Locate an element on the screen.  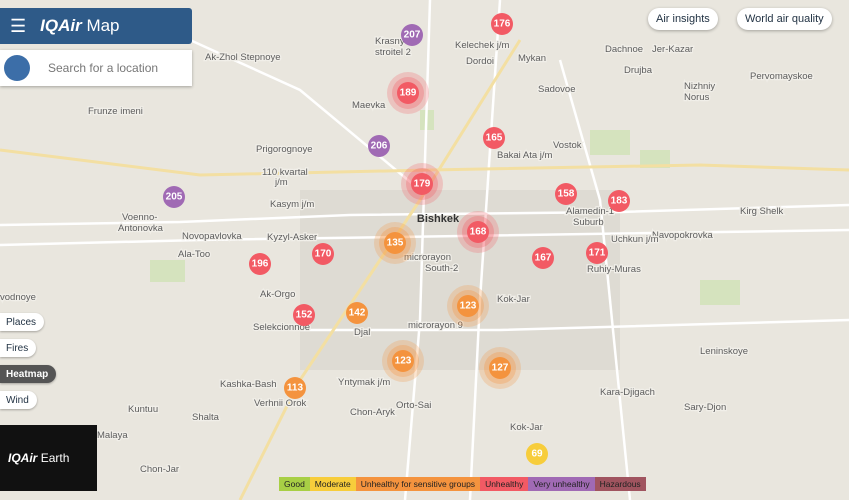
place-label: Orto-Sai is located at coordinates (413, 405).